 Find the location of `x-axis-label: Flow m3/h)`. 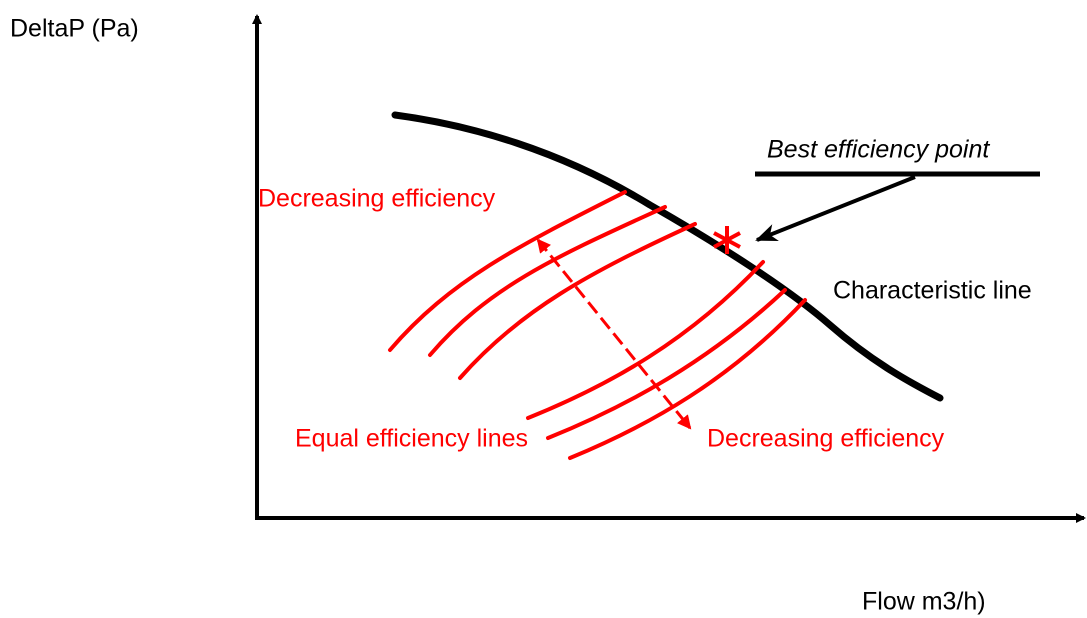

x-axis-label: Flow m3/h) is located at coordinates (924, 602).